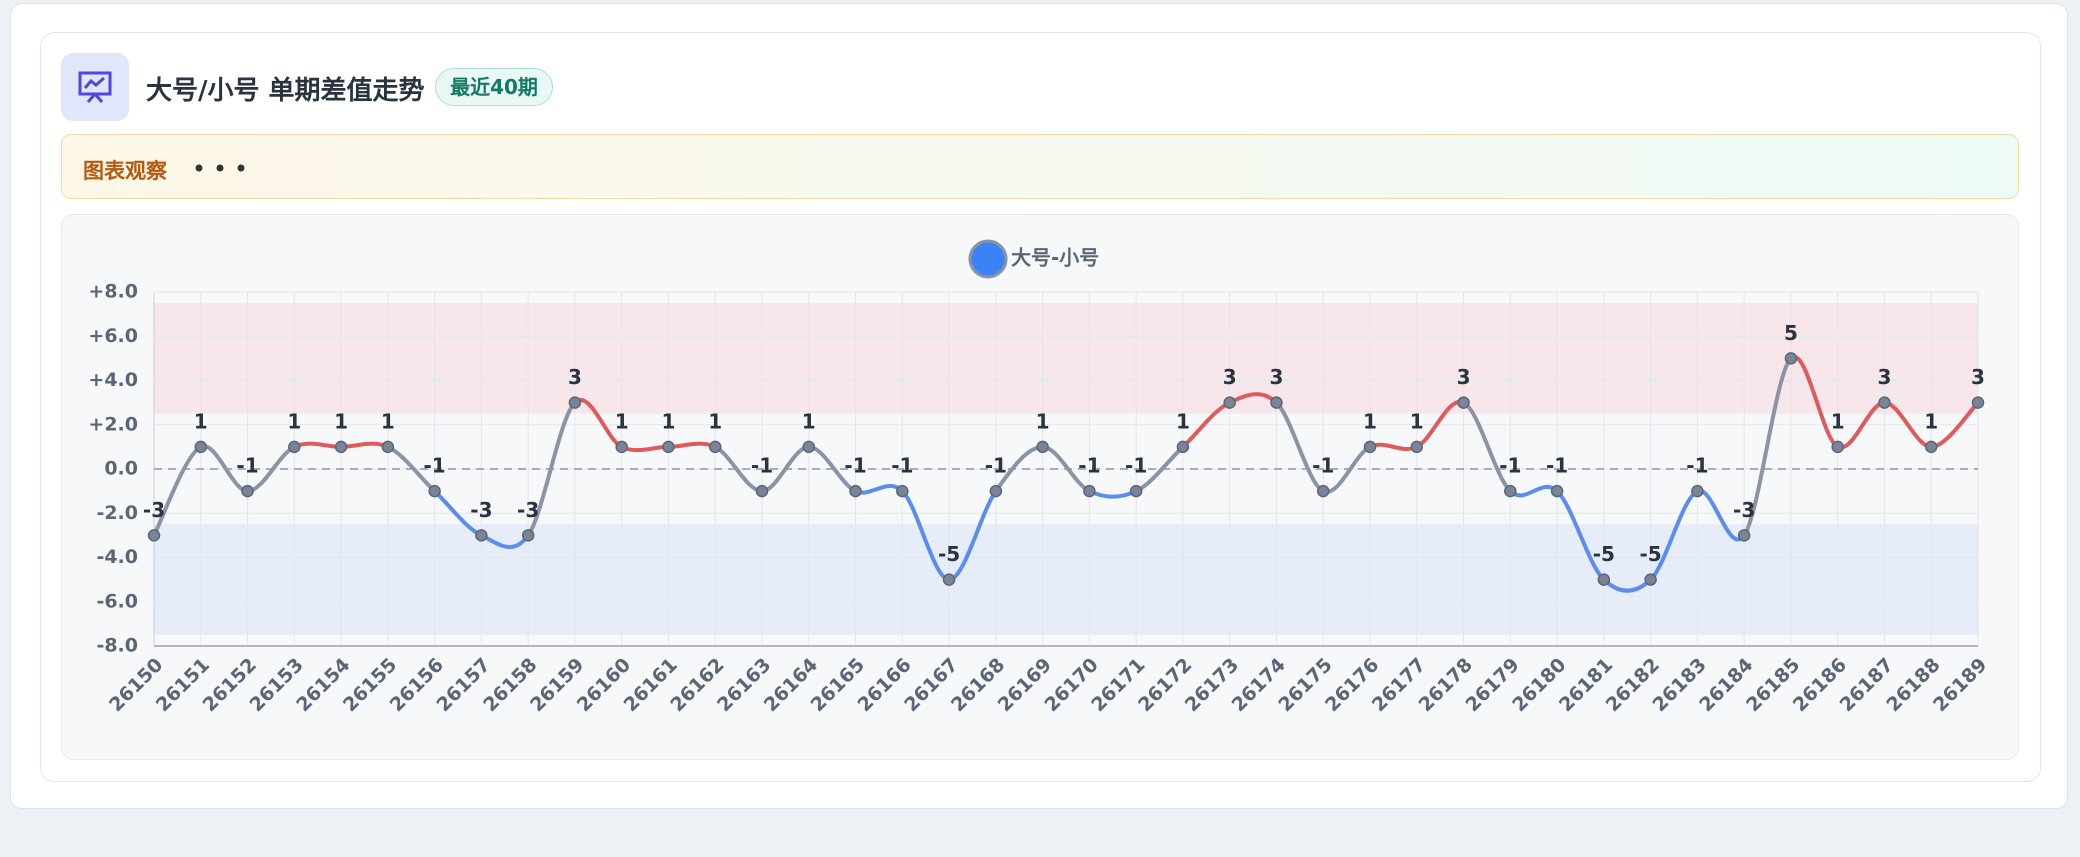  Describe the element at coordinates (117, 513) in the screenshot. I see `y-tick-label: -2.0` at that location.